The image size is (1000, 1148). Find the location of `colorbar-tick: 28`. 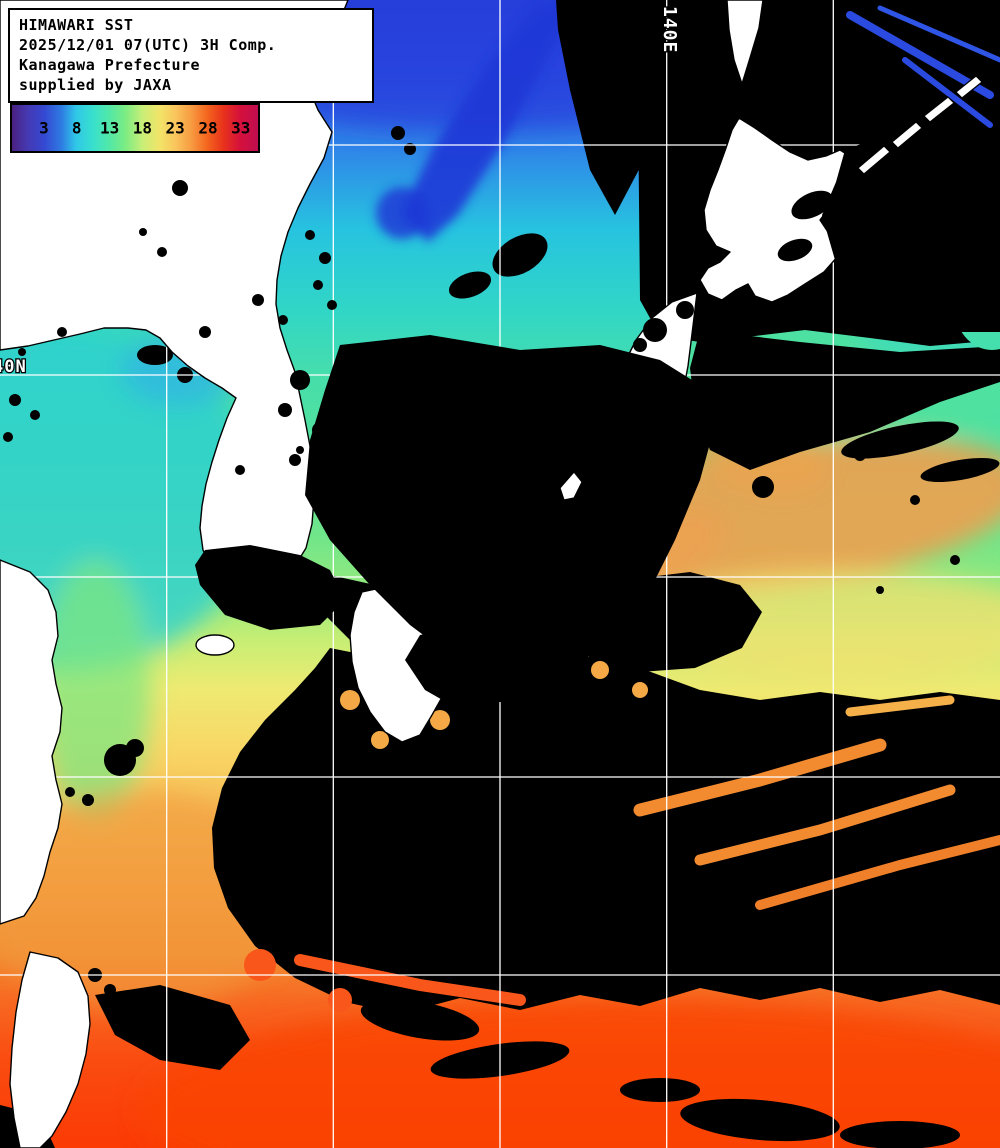

colorbar-tick: 28 is located at coordinates (208, 128).